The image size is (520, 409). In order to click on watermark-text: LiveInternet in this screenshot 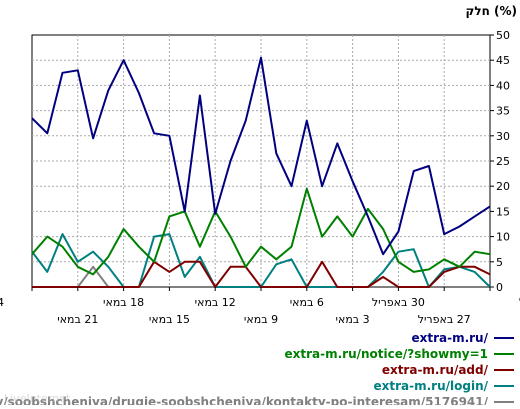, I will do `click(37, 398)`.